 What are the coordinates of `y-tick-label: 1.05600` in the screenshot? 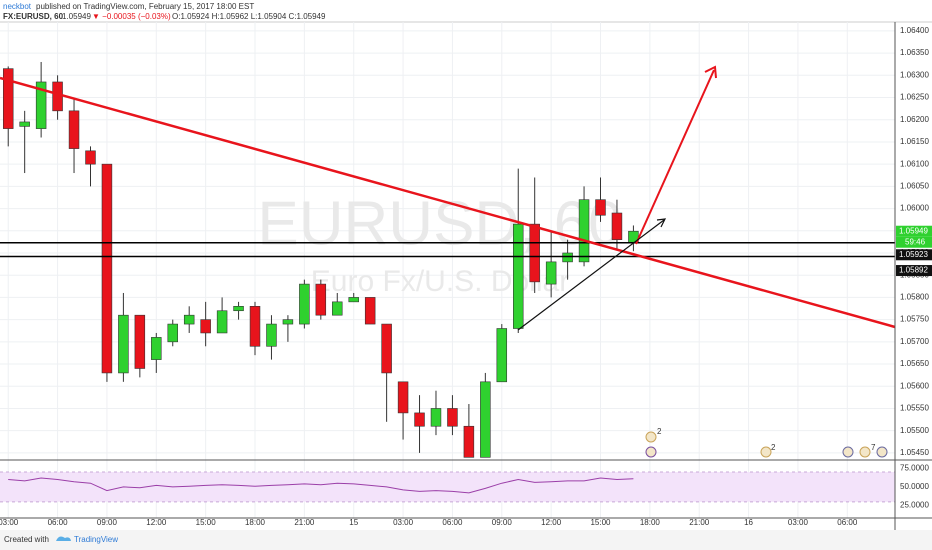 It's located at (914, 385).